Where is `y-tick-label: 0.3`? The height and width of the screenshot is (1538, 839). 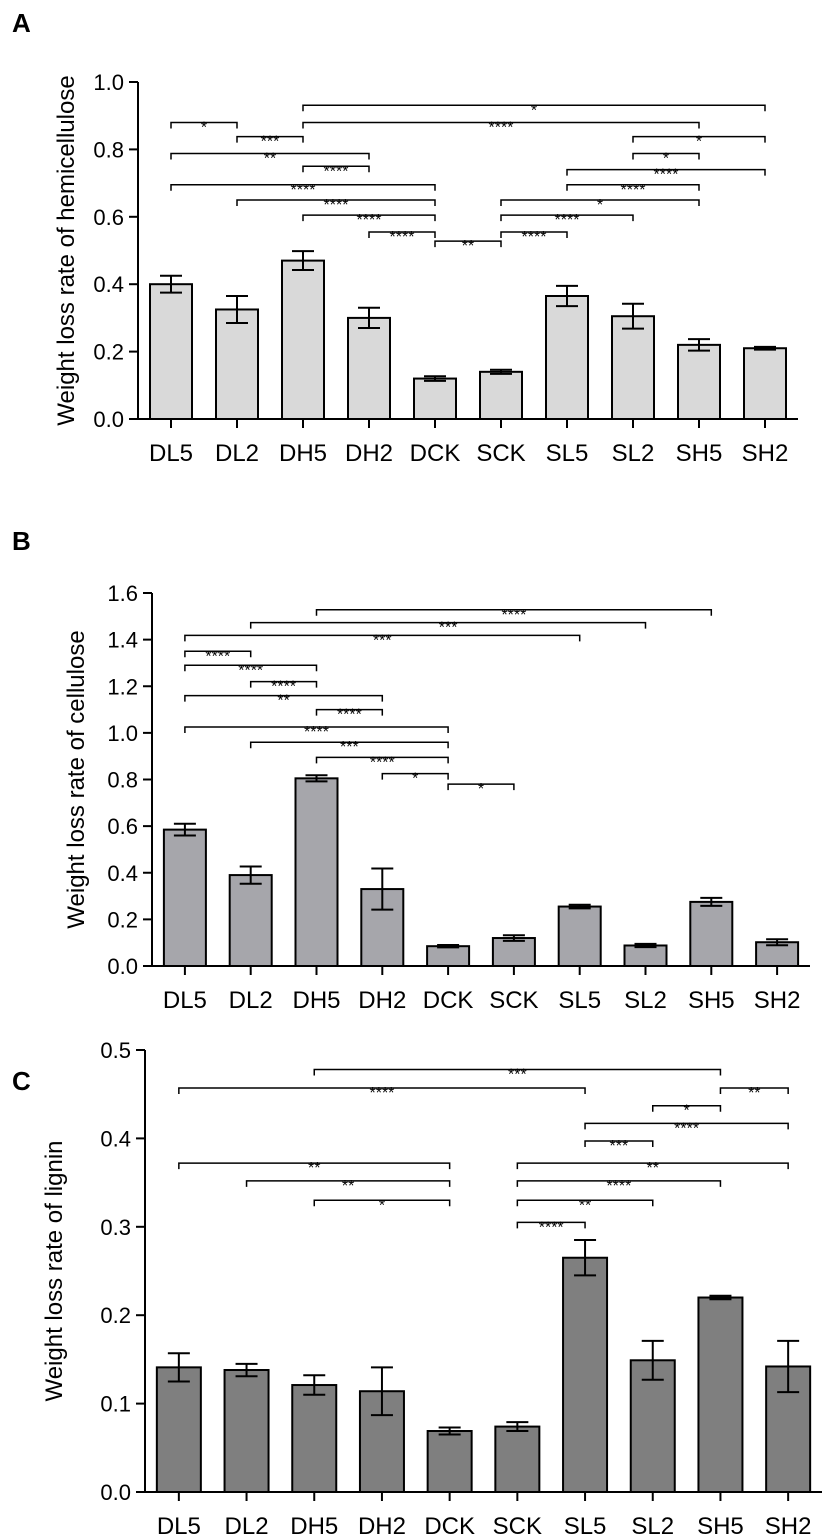 y-tick-label: 0.3 is located at coordinates (115, 1227).